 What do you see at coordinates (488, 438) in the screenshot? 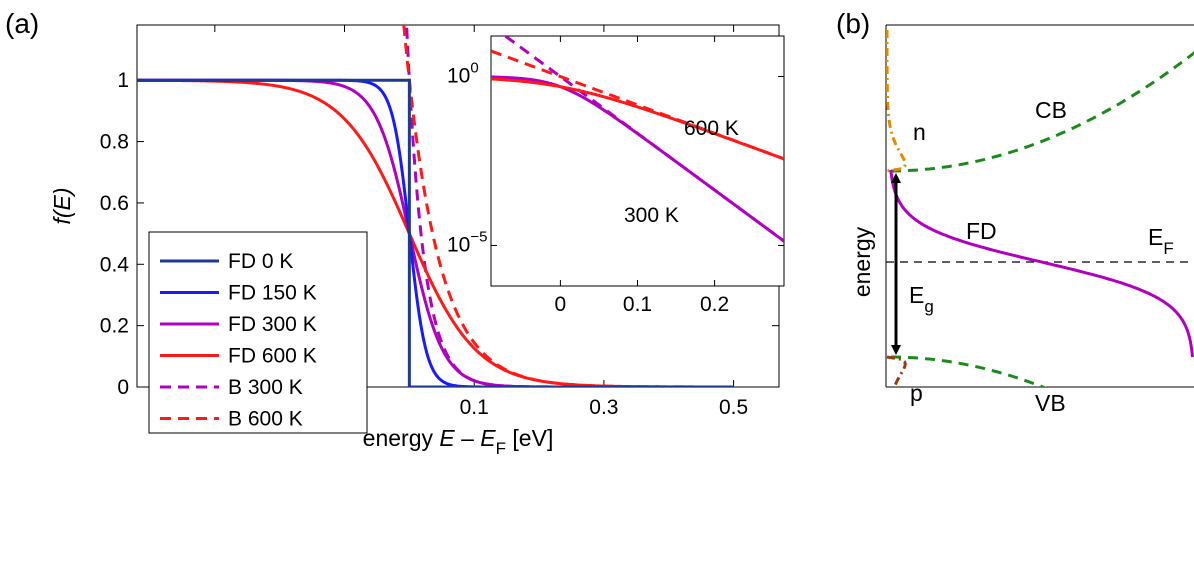
I see `xlabel-part-E2: E` at bounding box center [488, 438].